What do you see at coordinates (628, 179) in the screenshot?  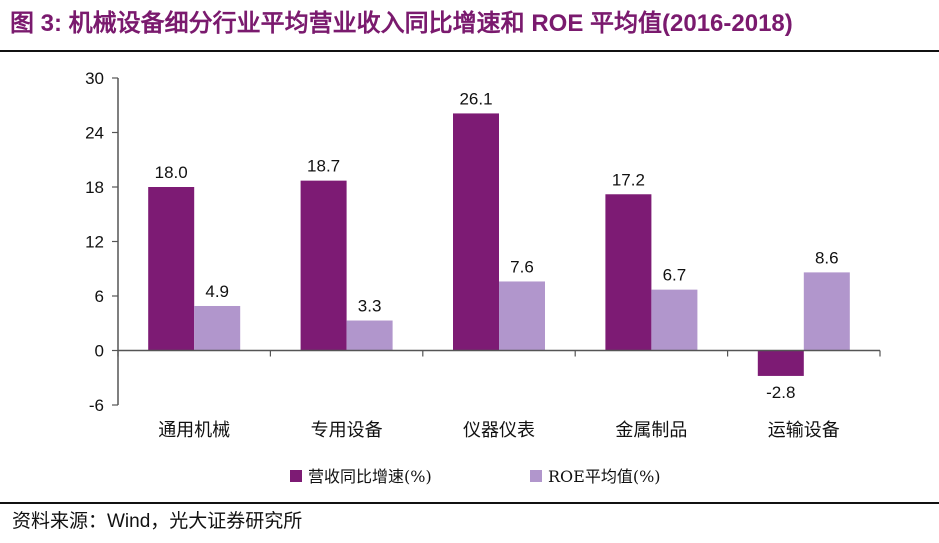 I see `value-label: 17.2` at bounding box center [628, 179].